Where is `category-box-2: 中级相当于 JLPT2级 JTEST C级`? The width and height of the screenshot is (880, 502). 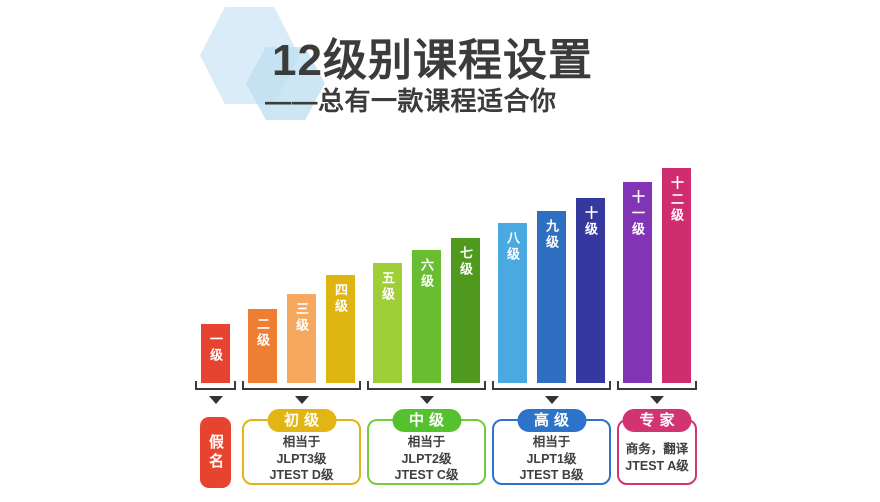 category-box-2: 中级相当于 JLPT2级 JTEST C级 is located at coordinates (426, 447).